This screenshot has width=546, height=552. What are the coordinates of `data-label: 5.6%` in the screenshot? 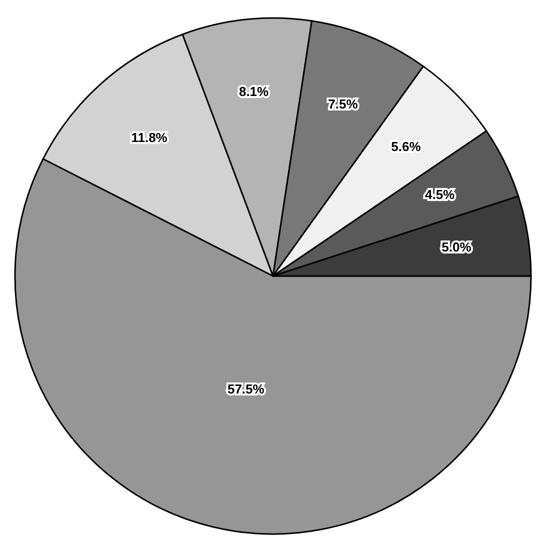 It's located at (406, 146).